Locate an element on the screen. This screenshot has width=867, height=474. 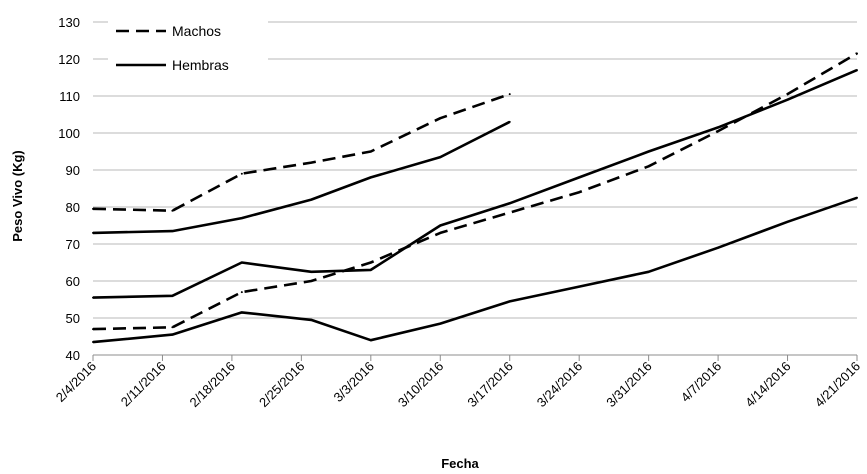
y-tick-label-70: 70 is located at coordinates (73, 244).